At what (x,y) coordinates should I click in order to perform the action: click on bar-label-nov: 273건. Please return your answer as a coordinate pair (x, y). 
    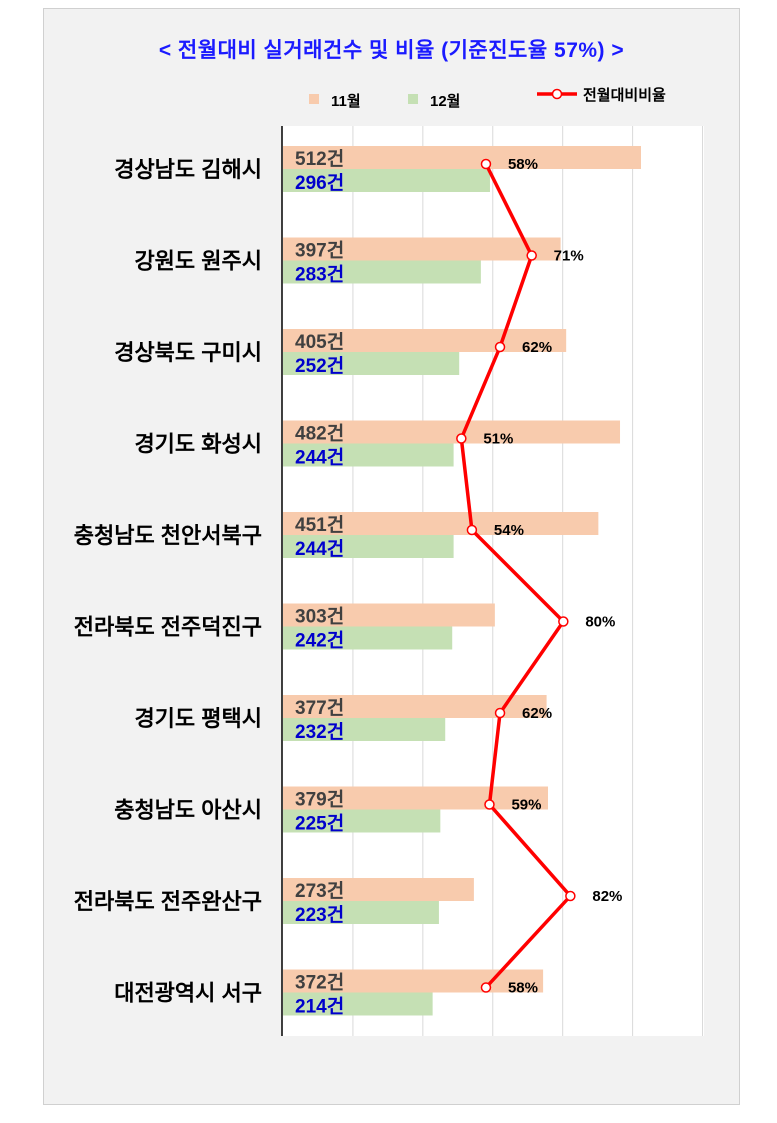
    Looking at the image, I should click on (319, 891).